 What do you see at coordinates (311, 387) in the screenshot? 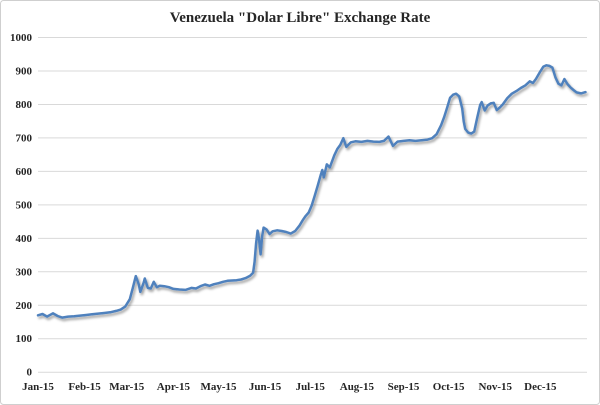
I see `x-tick-label: Jul-15` at bounding box center [311, 387].